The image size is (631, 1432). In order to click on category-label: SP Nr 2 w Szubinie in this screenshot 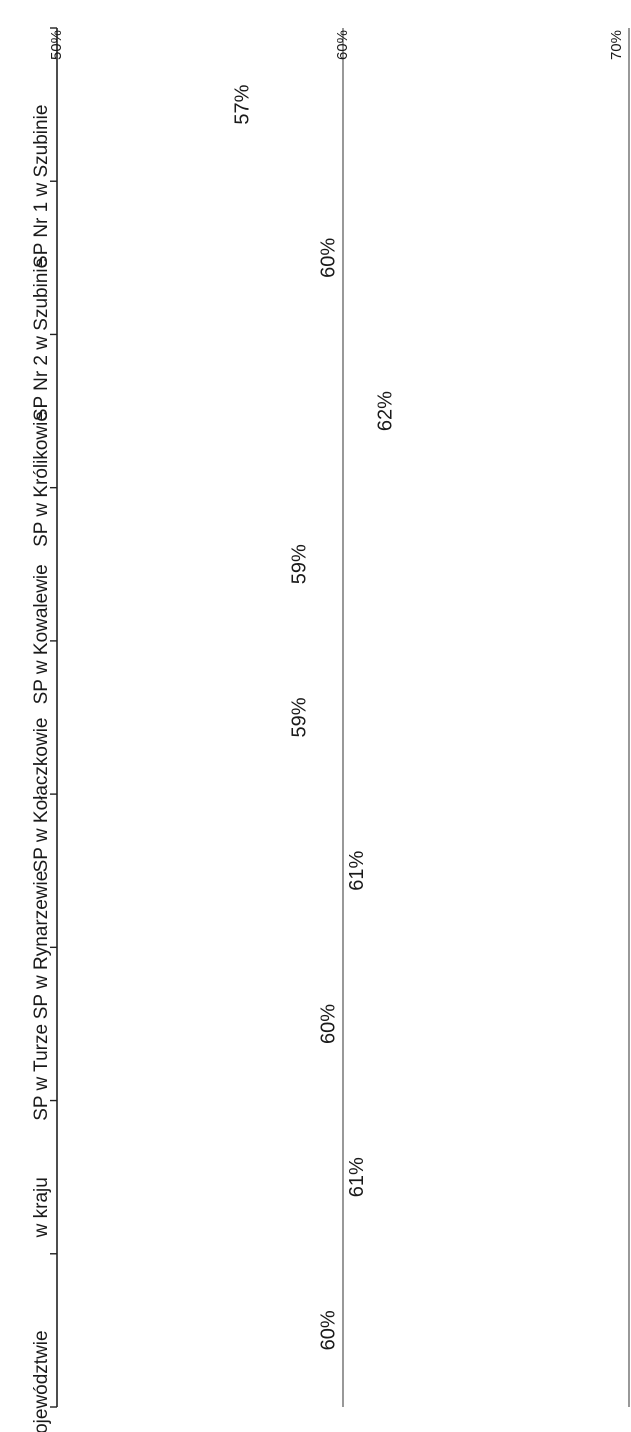, I will do `click(41, 339)`.